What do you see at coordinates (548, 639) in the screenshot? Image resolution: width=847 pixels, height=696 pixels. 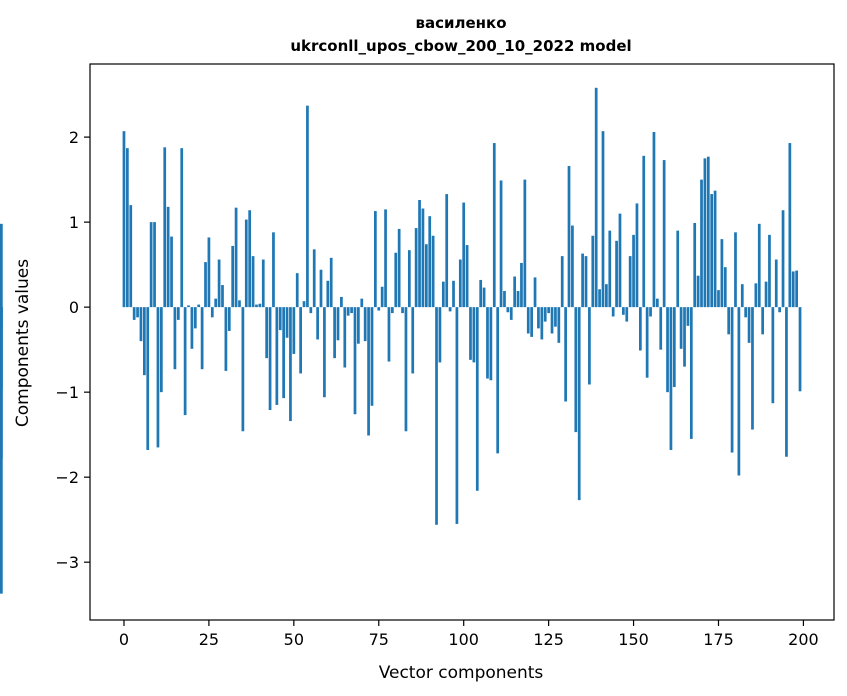 I see `x-tick-label: 125` at bounding box center [548, 639].